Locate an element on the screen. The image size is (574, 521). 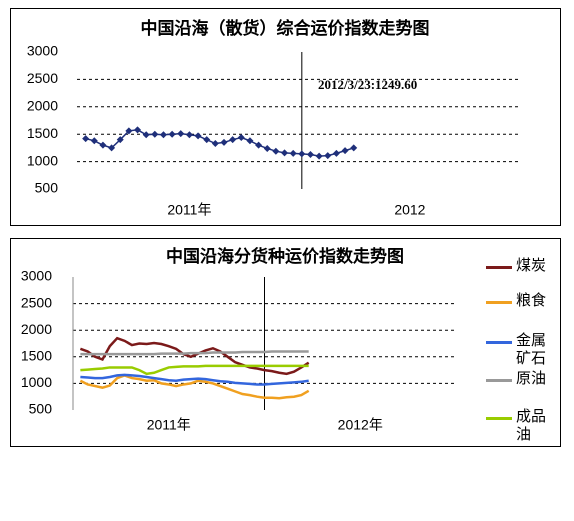
x-period-label: 2012年 is located at coordinates (360, 425).